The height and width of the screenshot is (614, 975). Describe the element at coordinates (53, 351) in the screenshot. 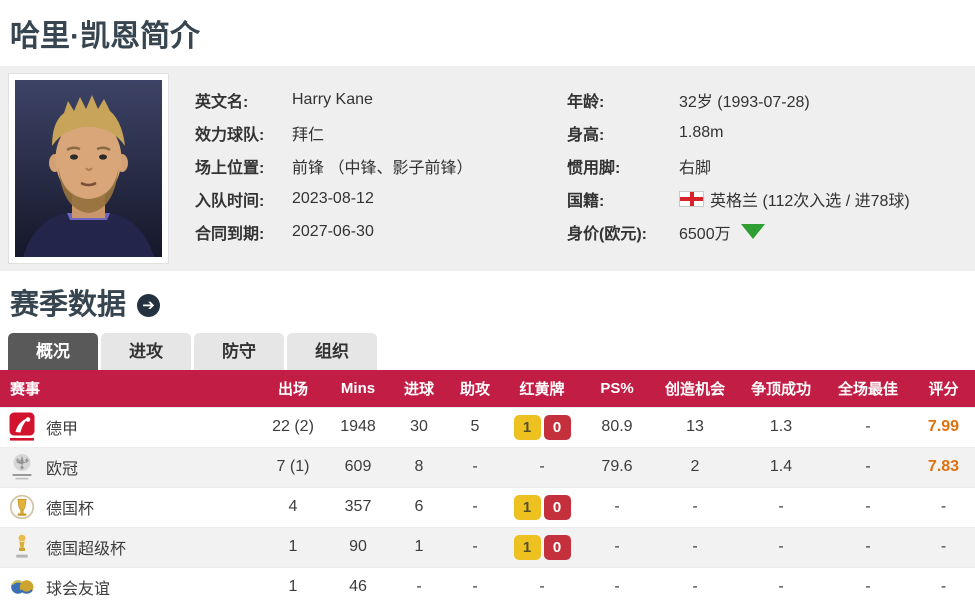

I see `tab-overview: 概况` at that location.